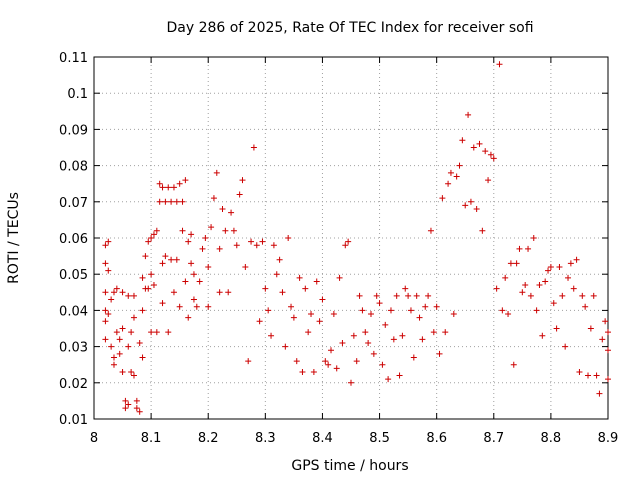 The height and width of the screenshot is (480, 640). I want to click on y-tick-label: 0.06, so click(73, 239).